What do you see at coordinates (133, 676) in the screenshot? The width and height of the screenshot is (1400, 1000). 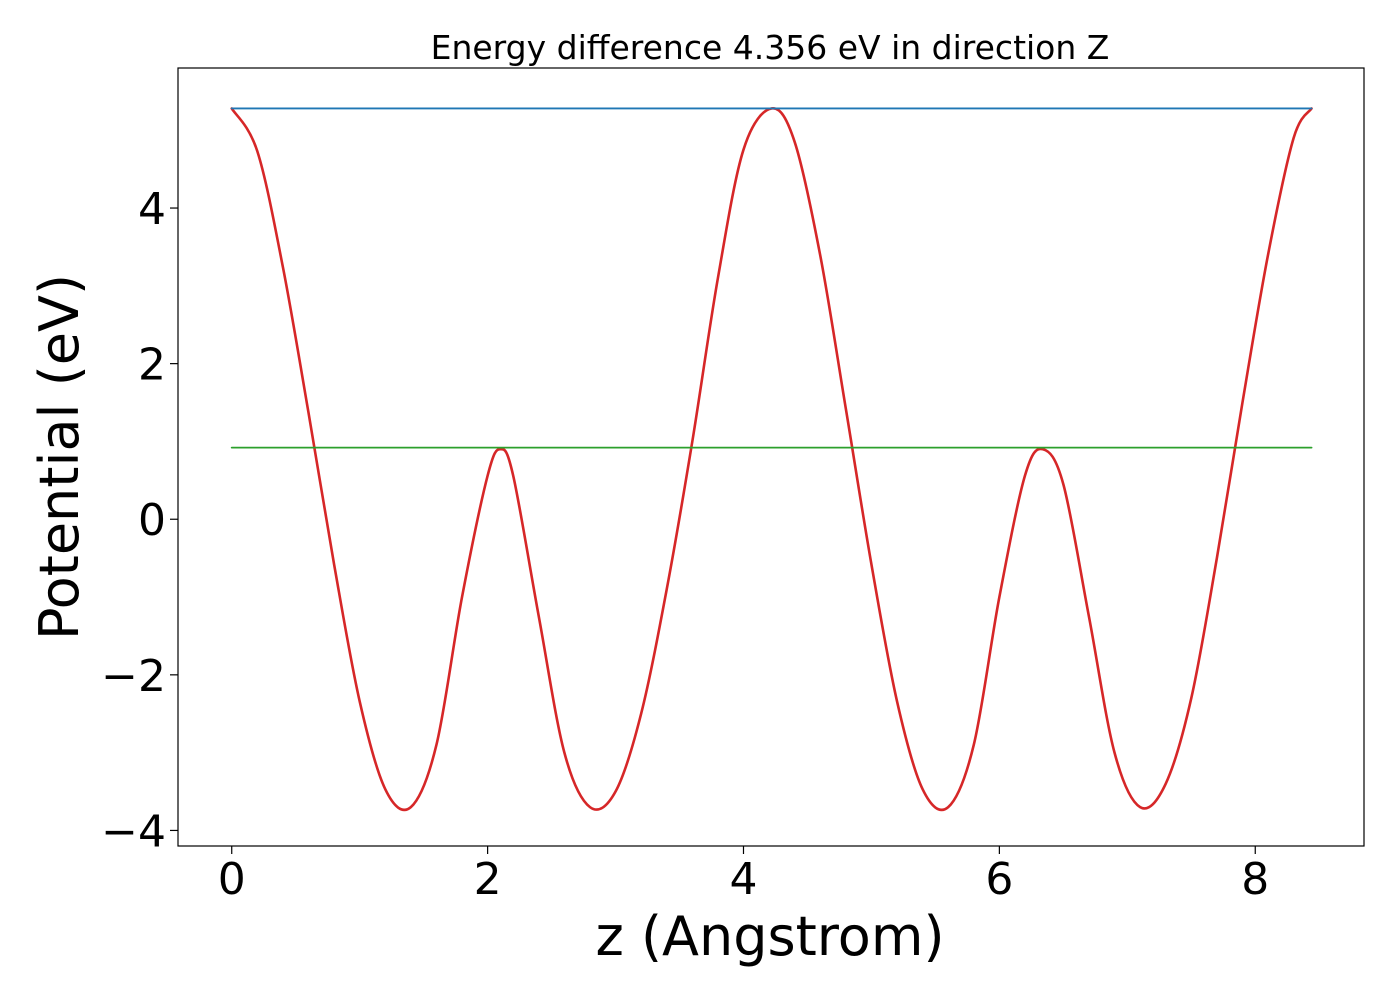 I see `y-tick-label-1: −2` at bounding box center [133, 676].